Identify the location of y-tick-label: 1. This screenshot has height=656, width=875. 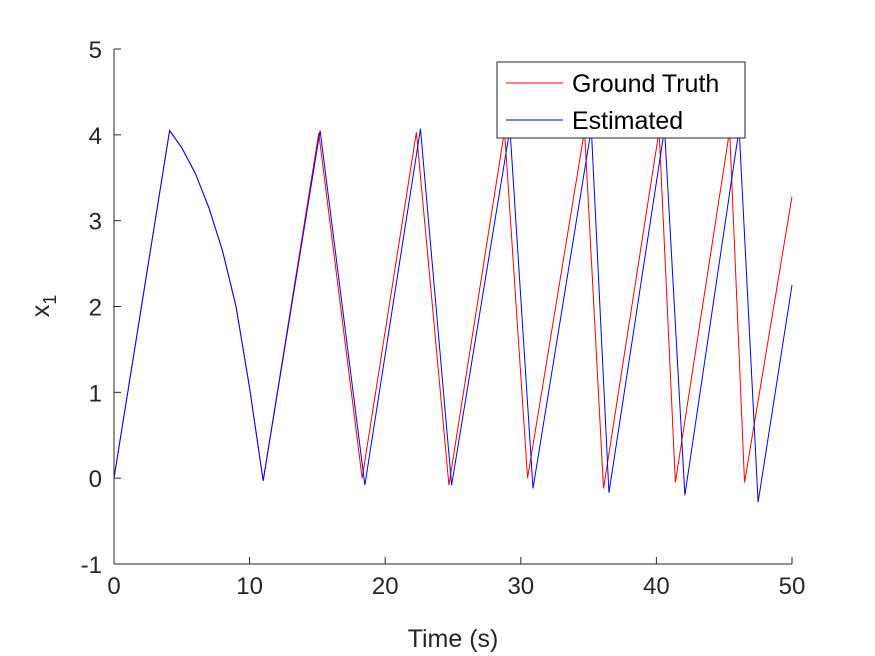
(95, 393).